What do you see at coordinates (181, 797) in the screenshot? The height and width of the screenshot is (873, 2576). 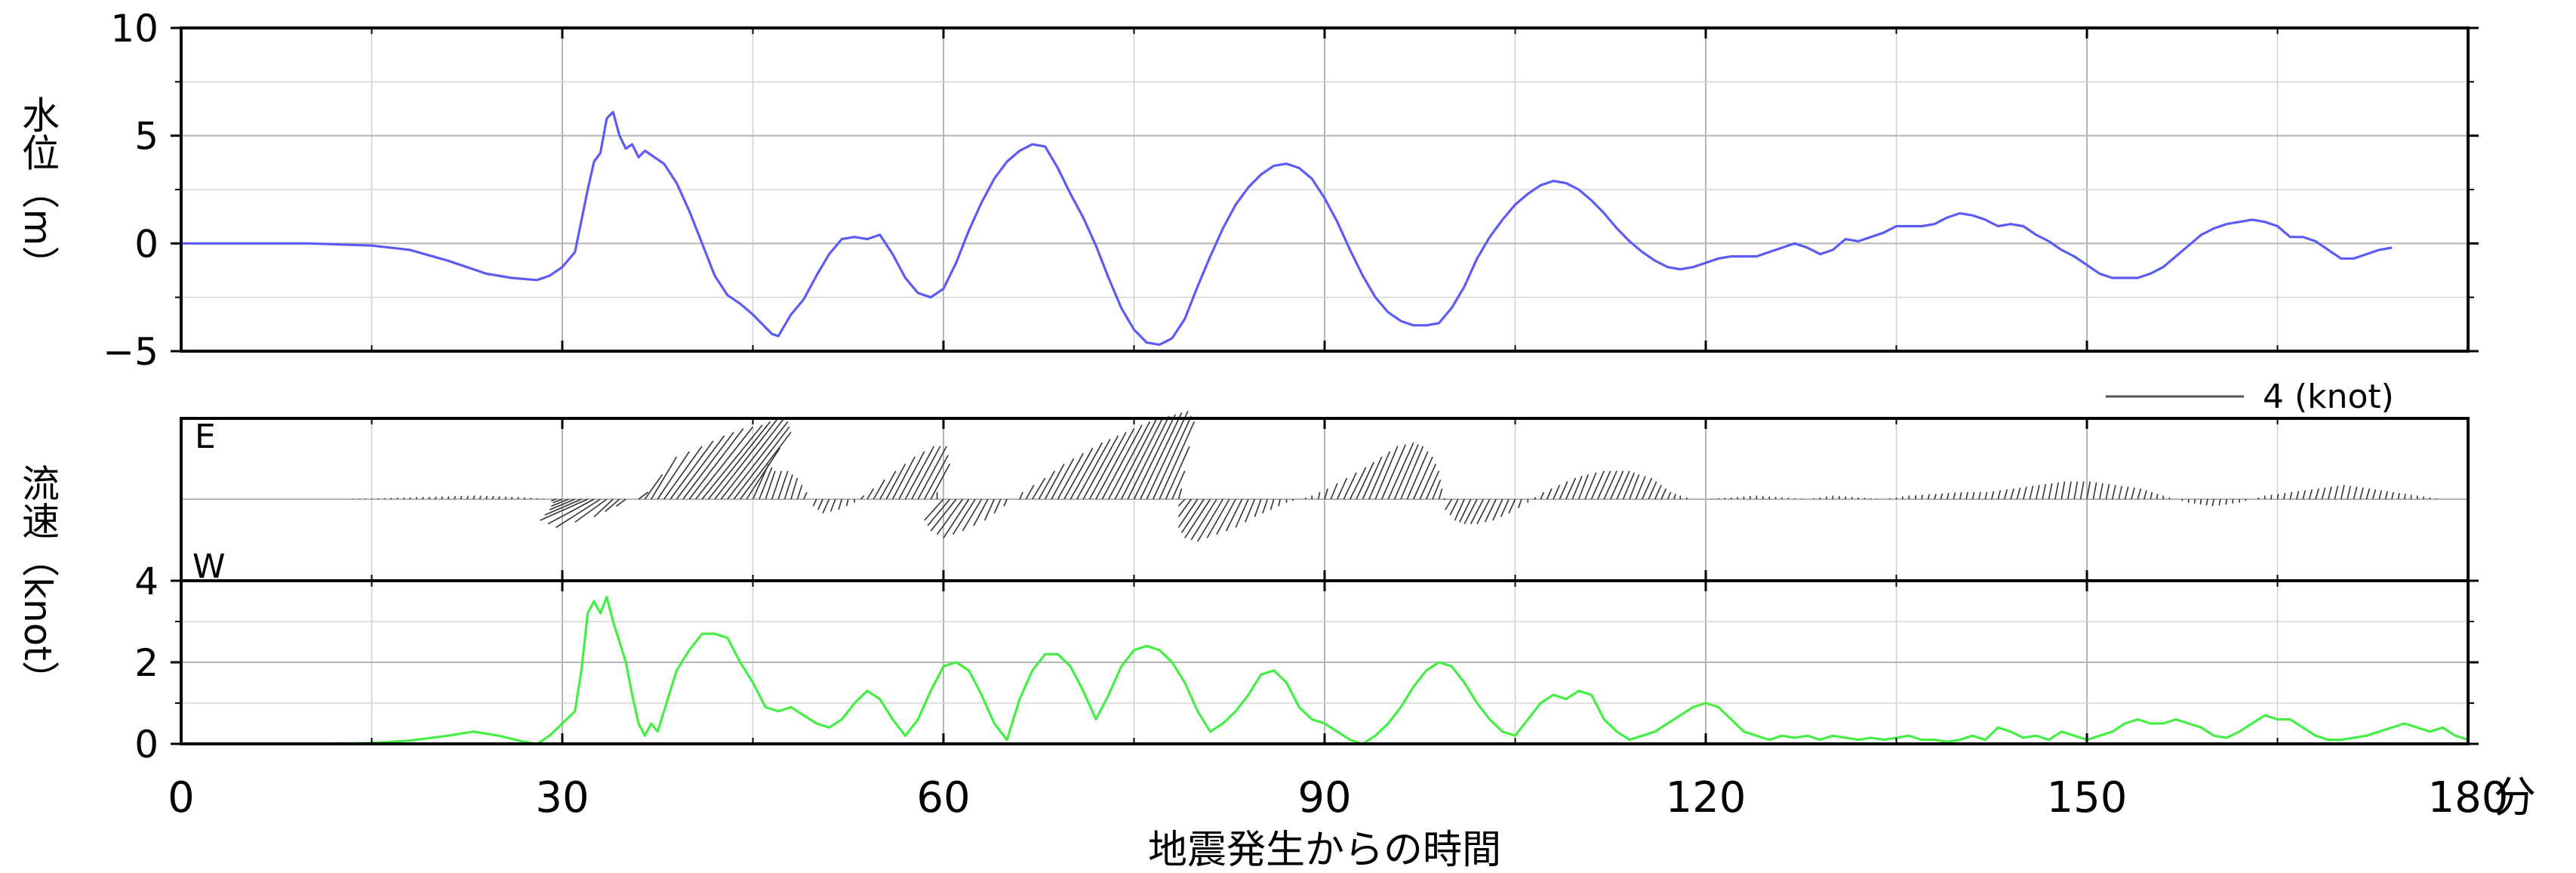 I see `x-tick-label: 0` at bounding box center [181, 797].